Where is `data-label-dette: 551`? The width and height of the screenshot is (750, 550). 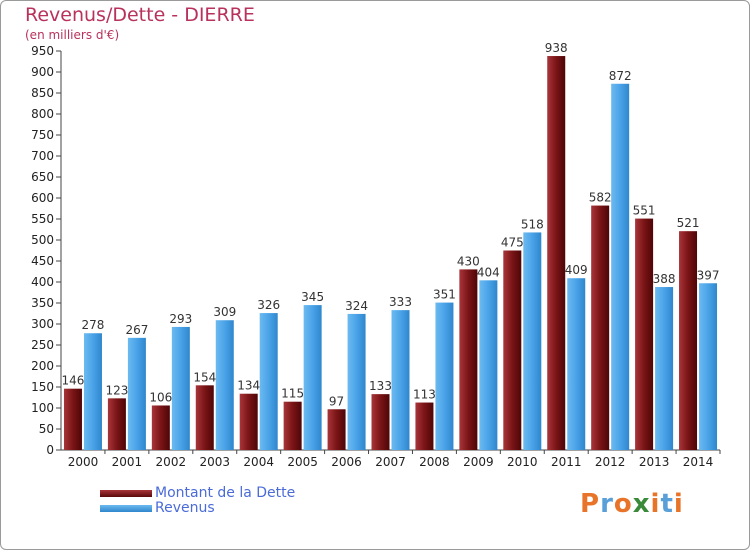 data-label-dette: 551 is located at coordinates (644, 211).